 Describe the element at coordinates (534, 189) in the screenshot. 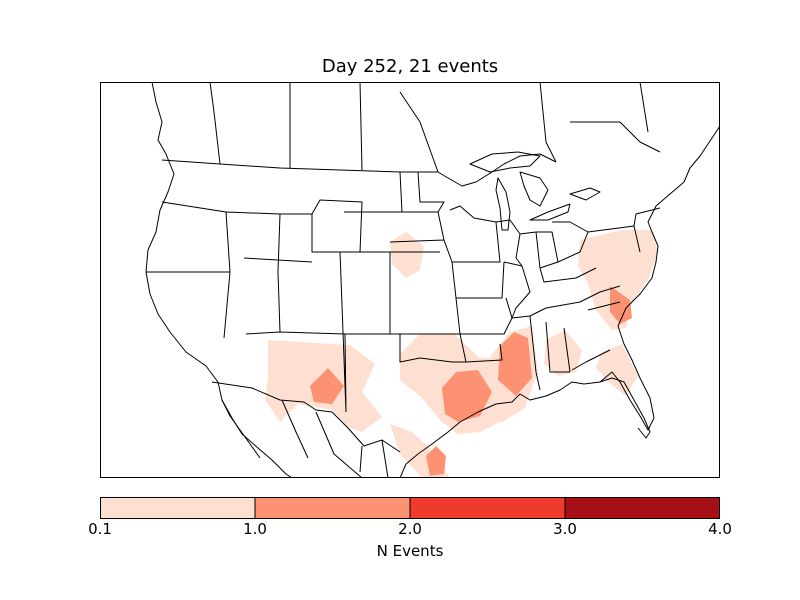

I see `lake-huron` at that location.